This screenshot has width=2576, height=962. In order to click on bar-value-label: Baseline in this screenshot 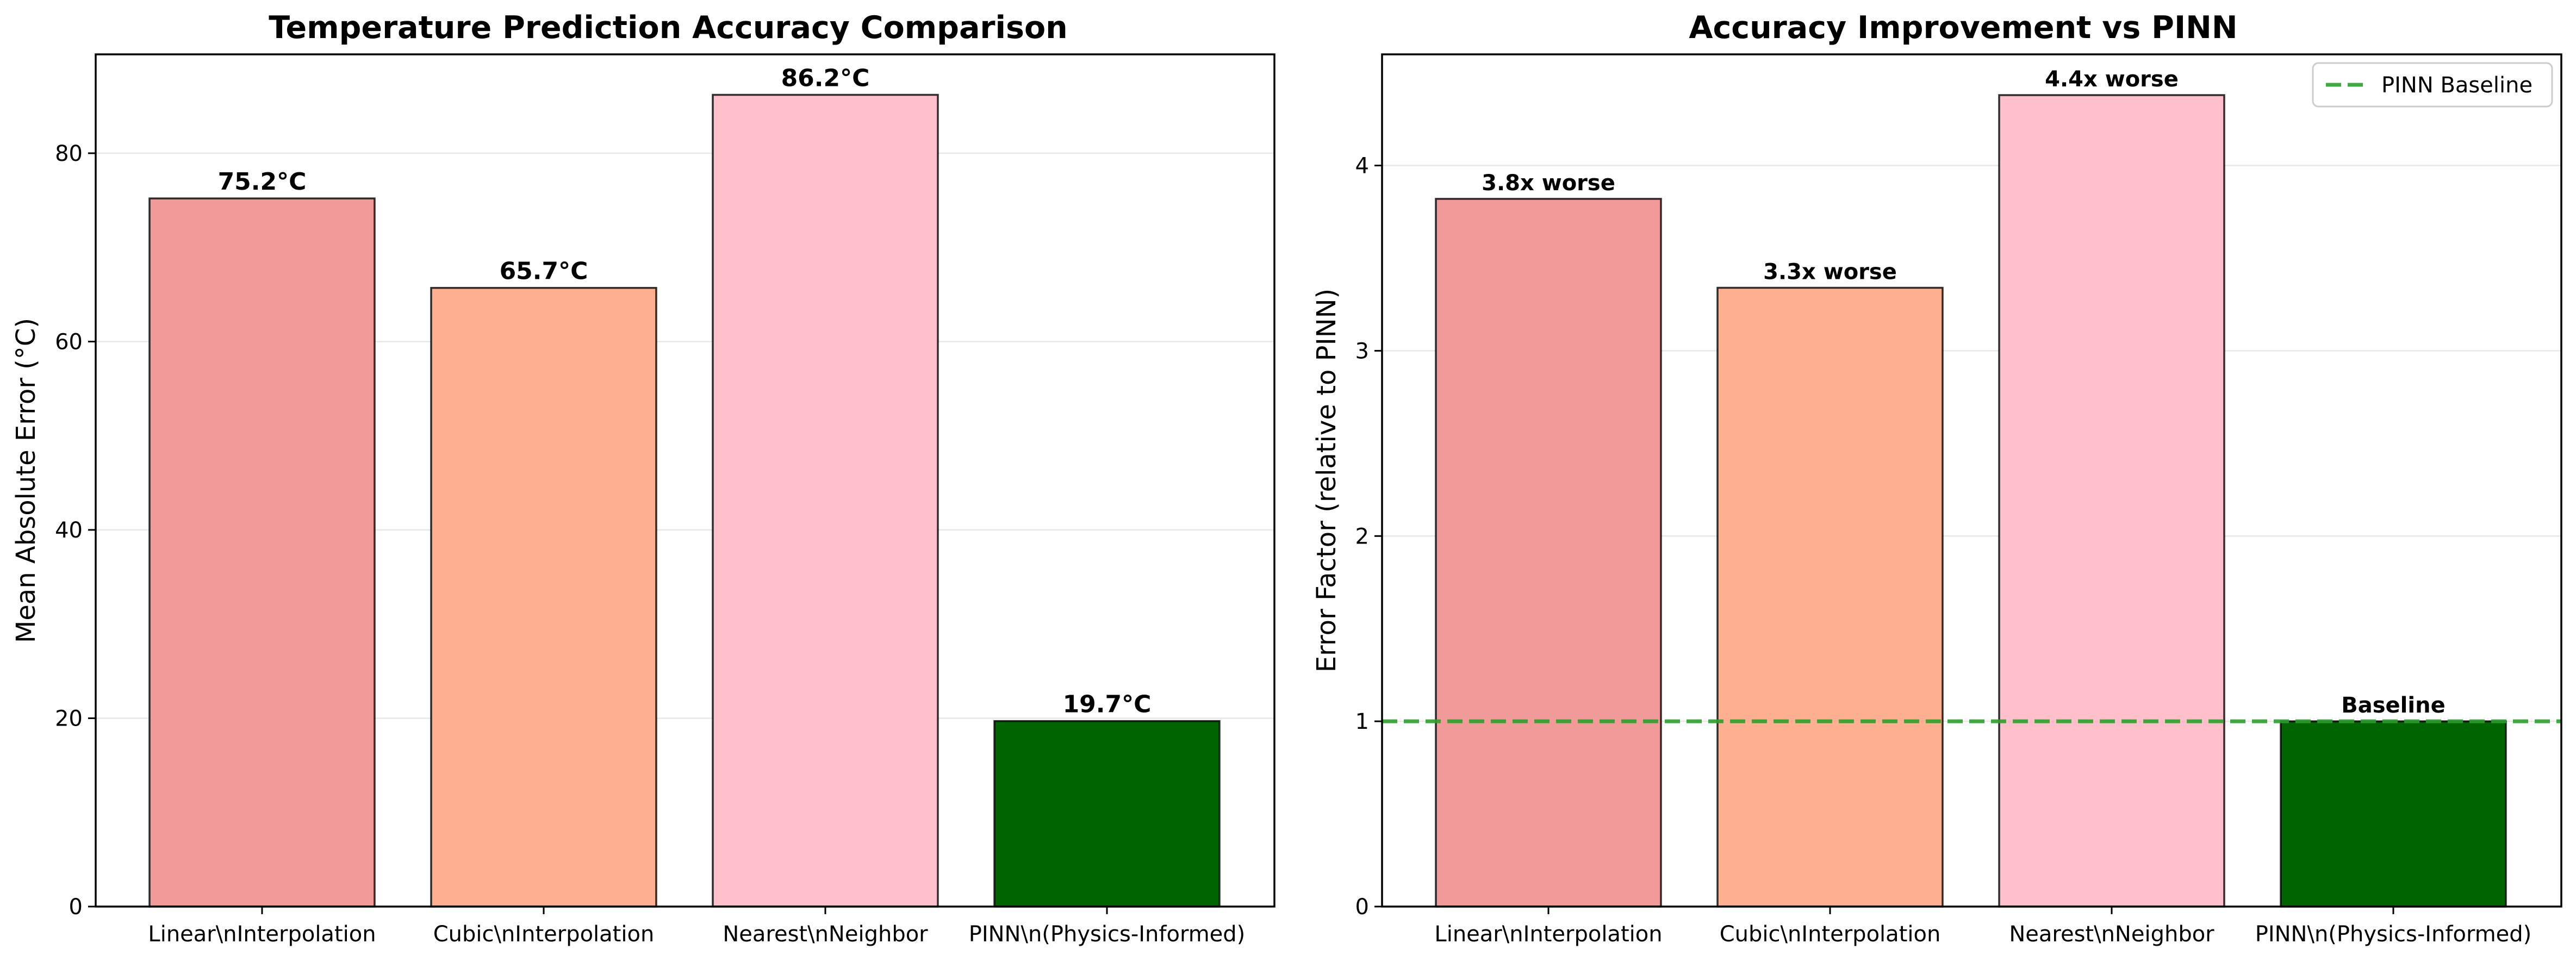, I will do `click(2393, 706)`.